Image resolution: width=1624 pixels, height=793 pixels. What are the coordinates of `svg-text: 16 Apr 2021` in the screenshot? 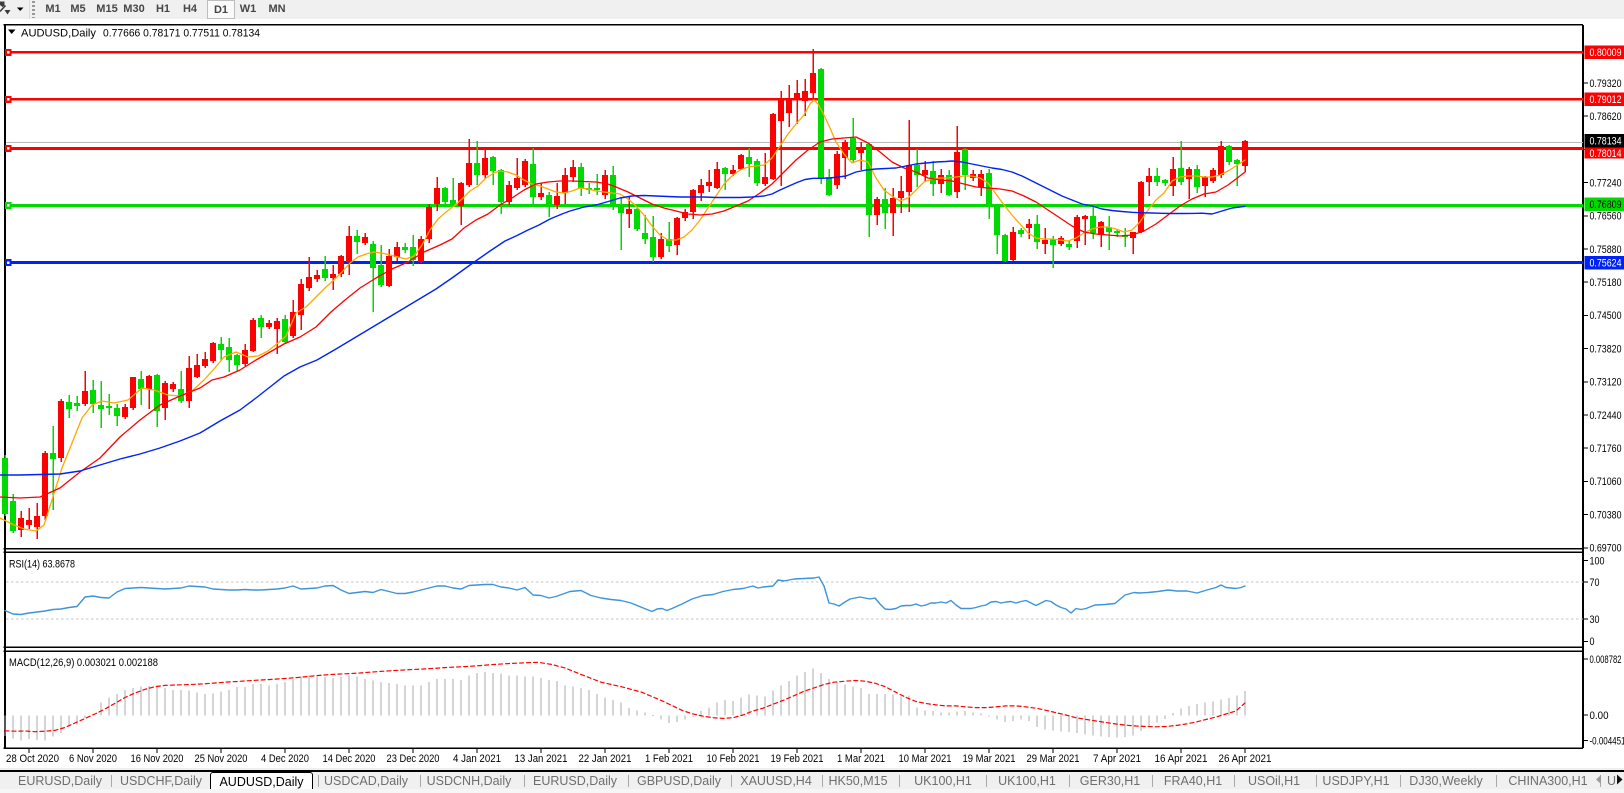 It's located at (1181, 759).